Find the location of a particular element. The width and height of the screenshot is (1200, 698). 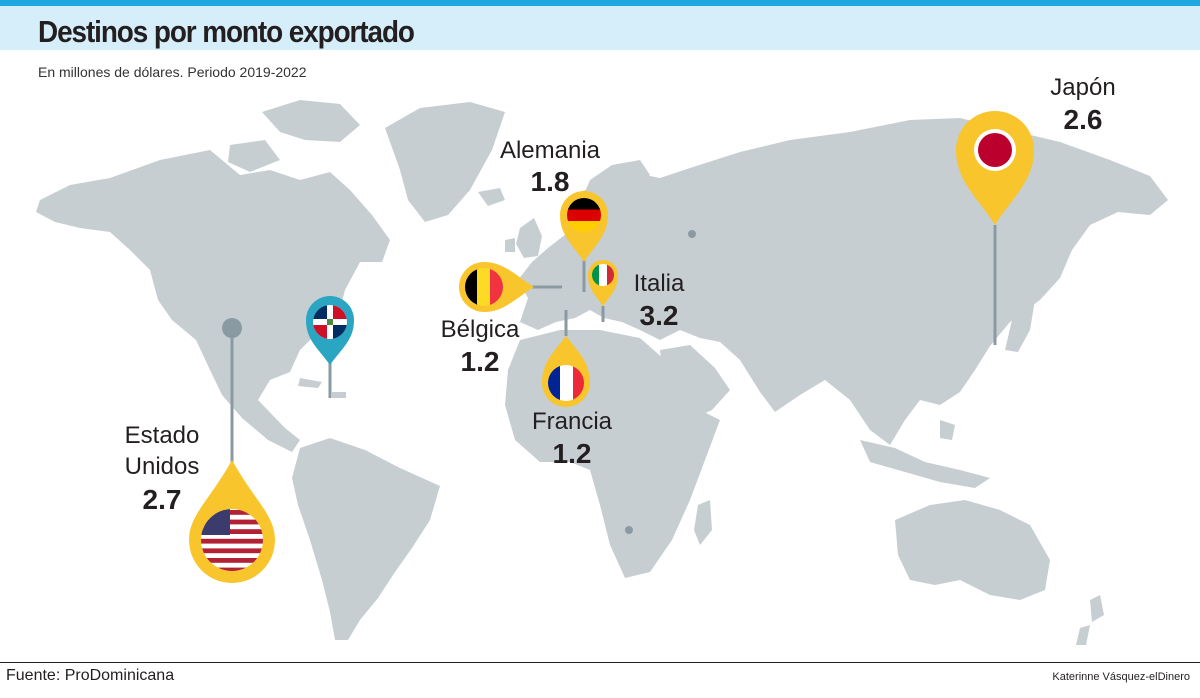

south-america-shape is located at coordinates (366, 539).